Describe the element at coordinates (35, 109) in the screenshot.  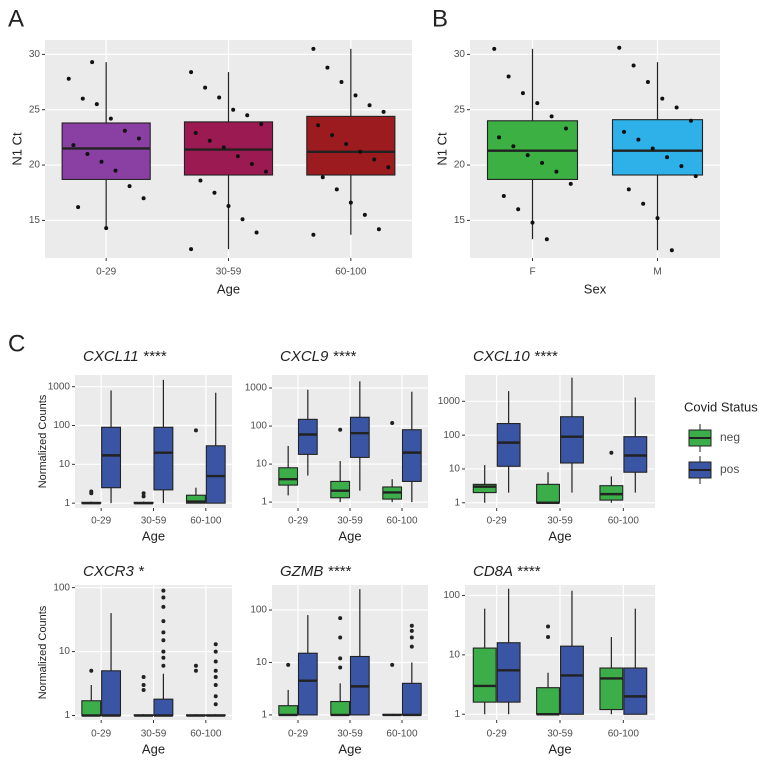
I see `y-tick-label: 25` at that location.